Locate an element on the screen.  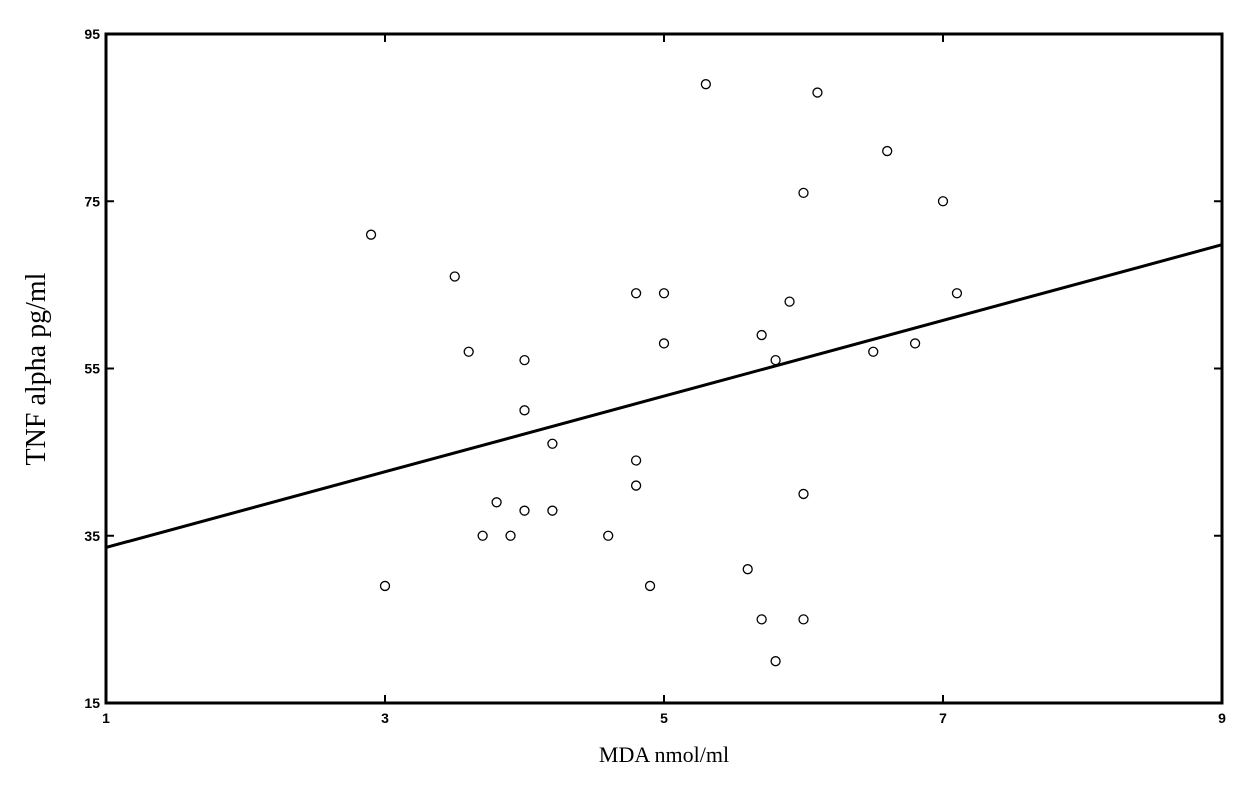
x-axis-title: MDA nmol/ml is located at coordinates (664, 754).